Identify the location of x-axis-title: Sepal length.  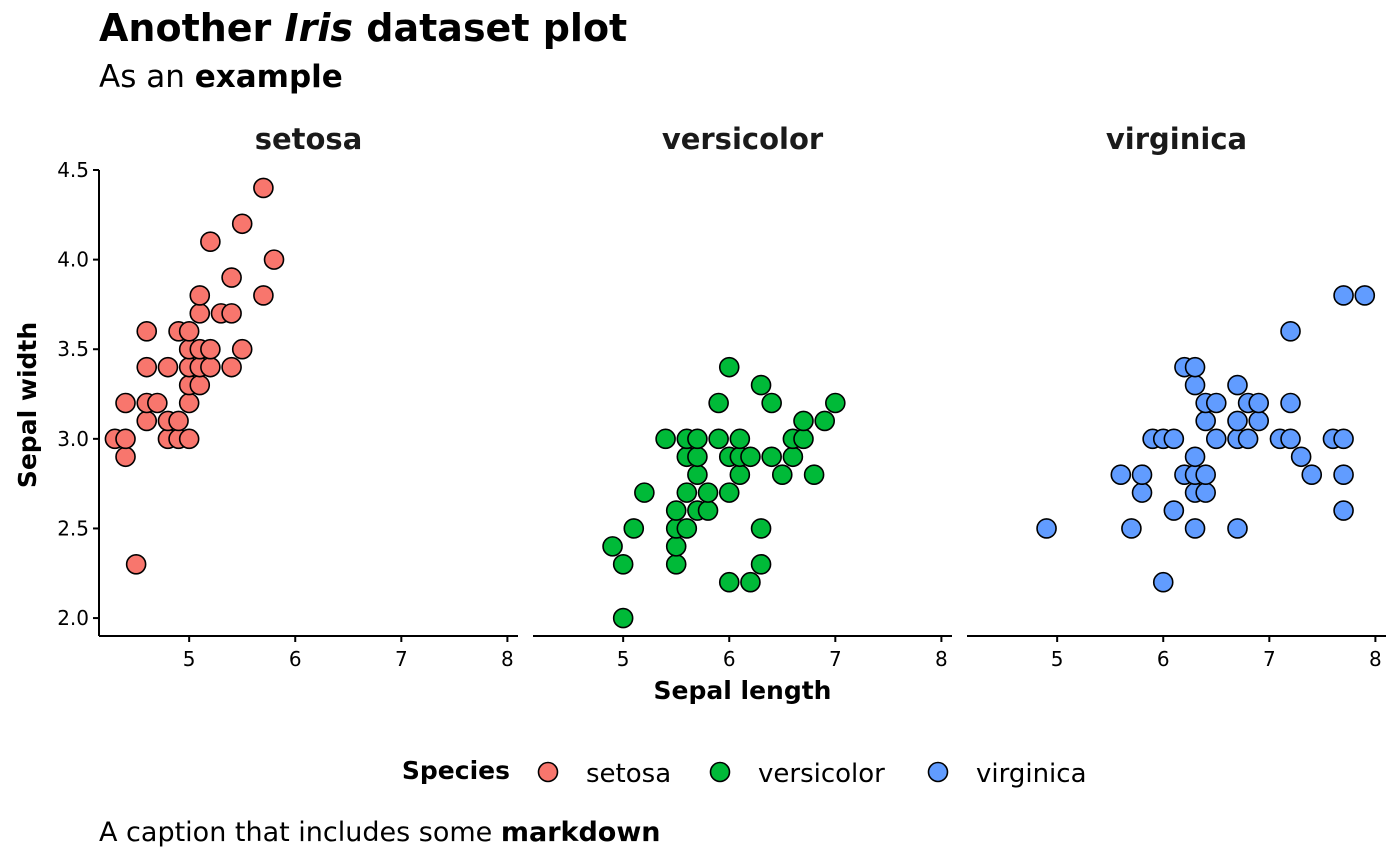
(743, 690).